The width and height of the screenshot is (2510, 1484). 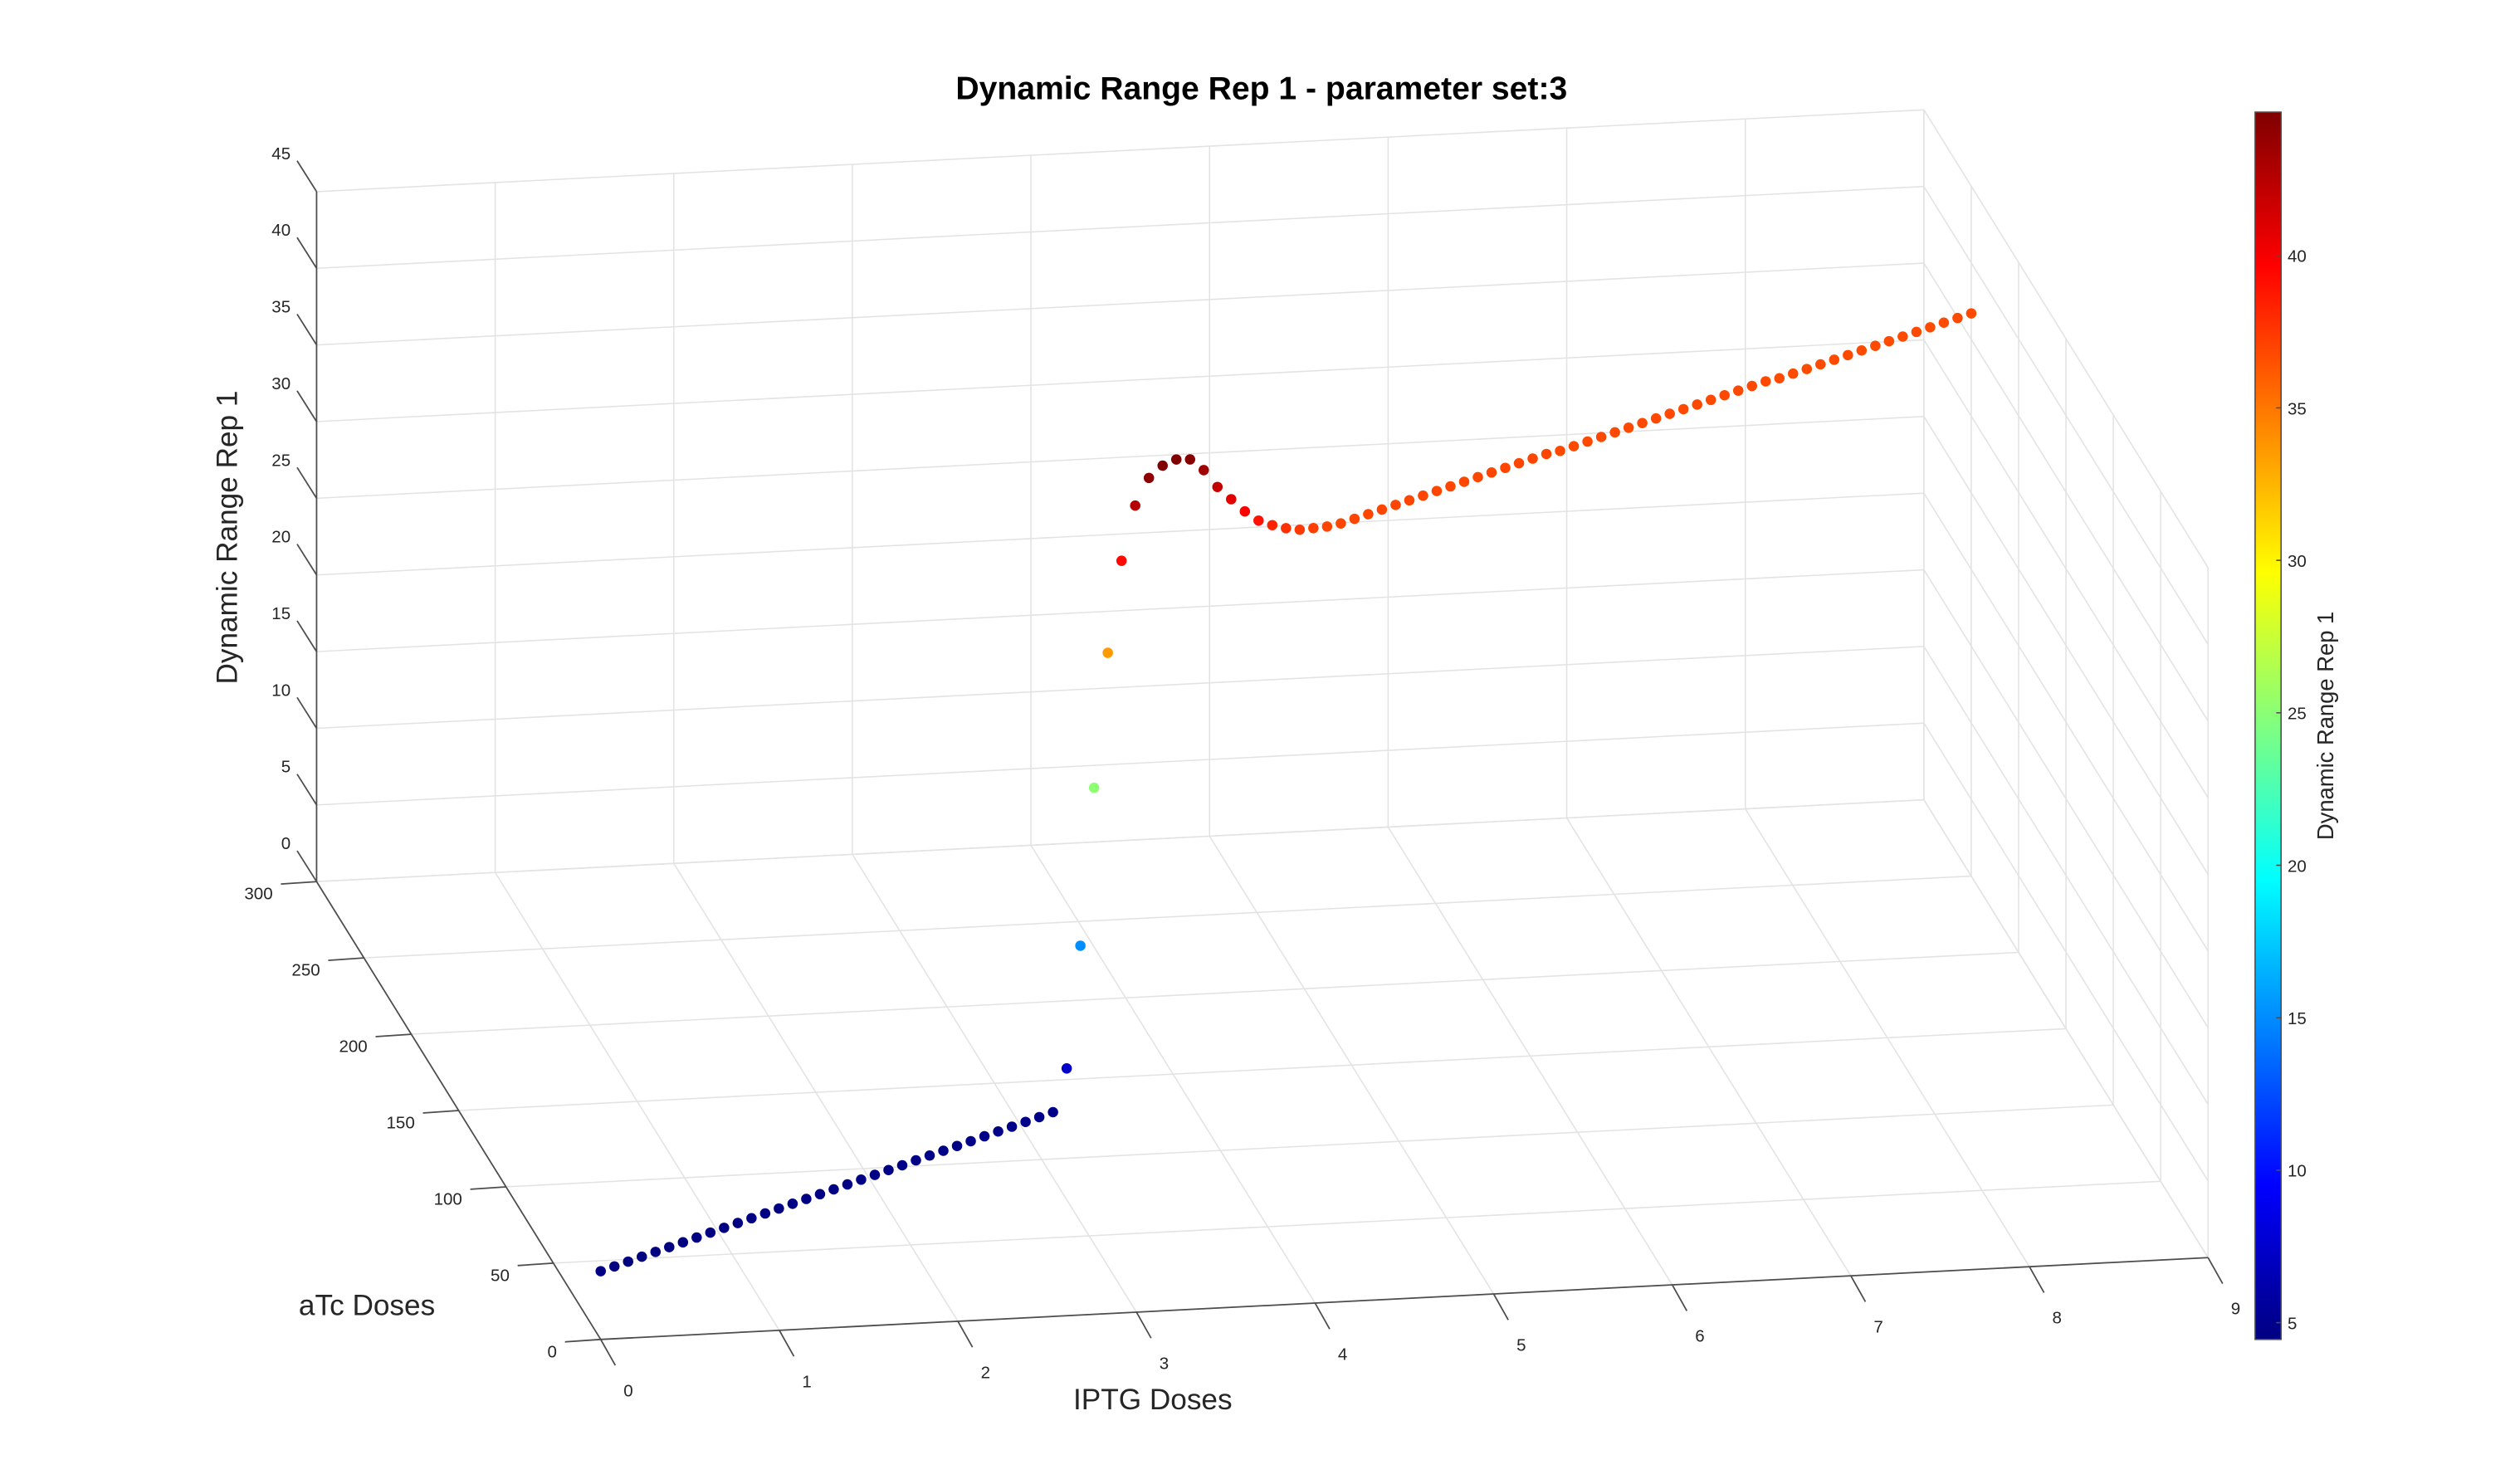 I want to click on y-tick-label: 0, so click(x=552, y=1351).